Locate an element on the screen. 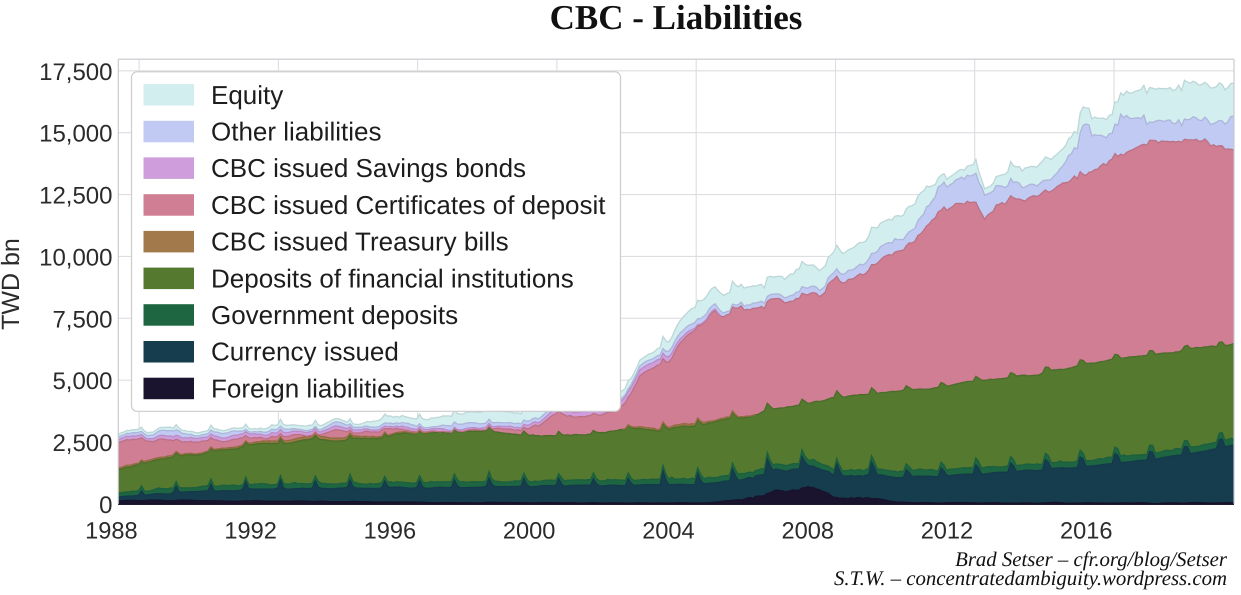 This screenshot has height=595, width=1241. svg-text: 1992 is located at coordinates (250, 531).